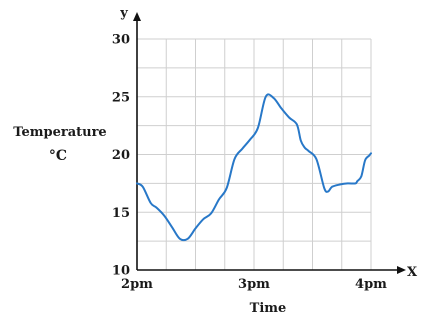 The image size is (421, 320). What do you see at coordinates (268, 308) in the screenshot?
I see `x-axis-title: Time` at bounding box center [268, 308].